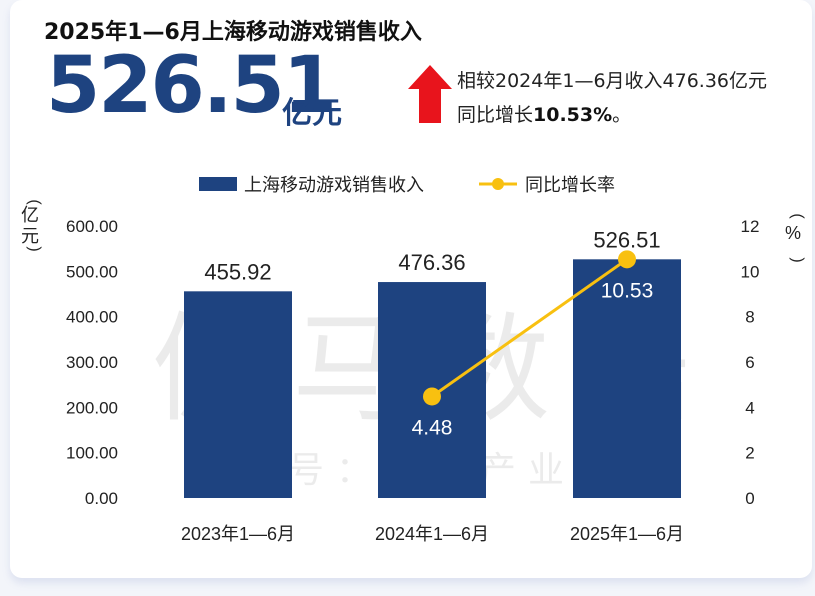 Image resolution: width=815 pixels, height=596 pixels. What do you see at coordinates (749, 407) in the screenshot?
I see `y-tick-right: 4` at bounding box center [749, 407].